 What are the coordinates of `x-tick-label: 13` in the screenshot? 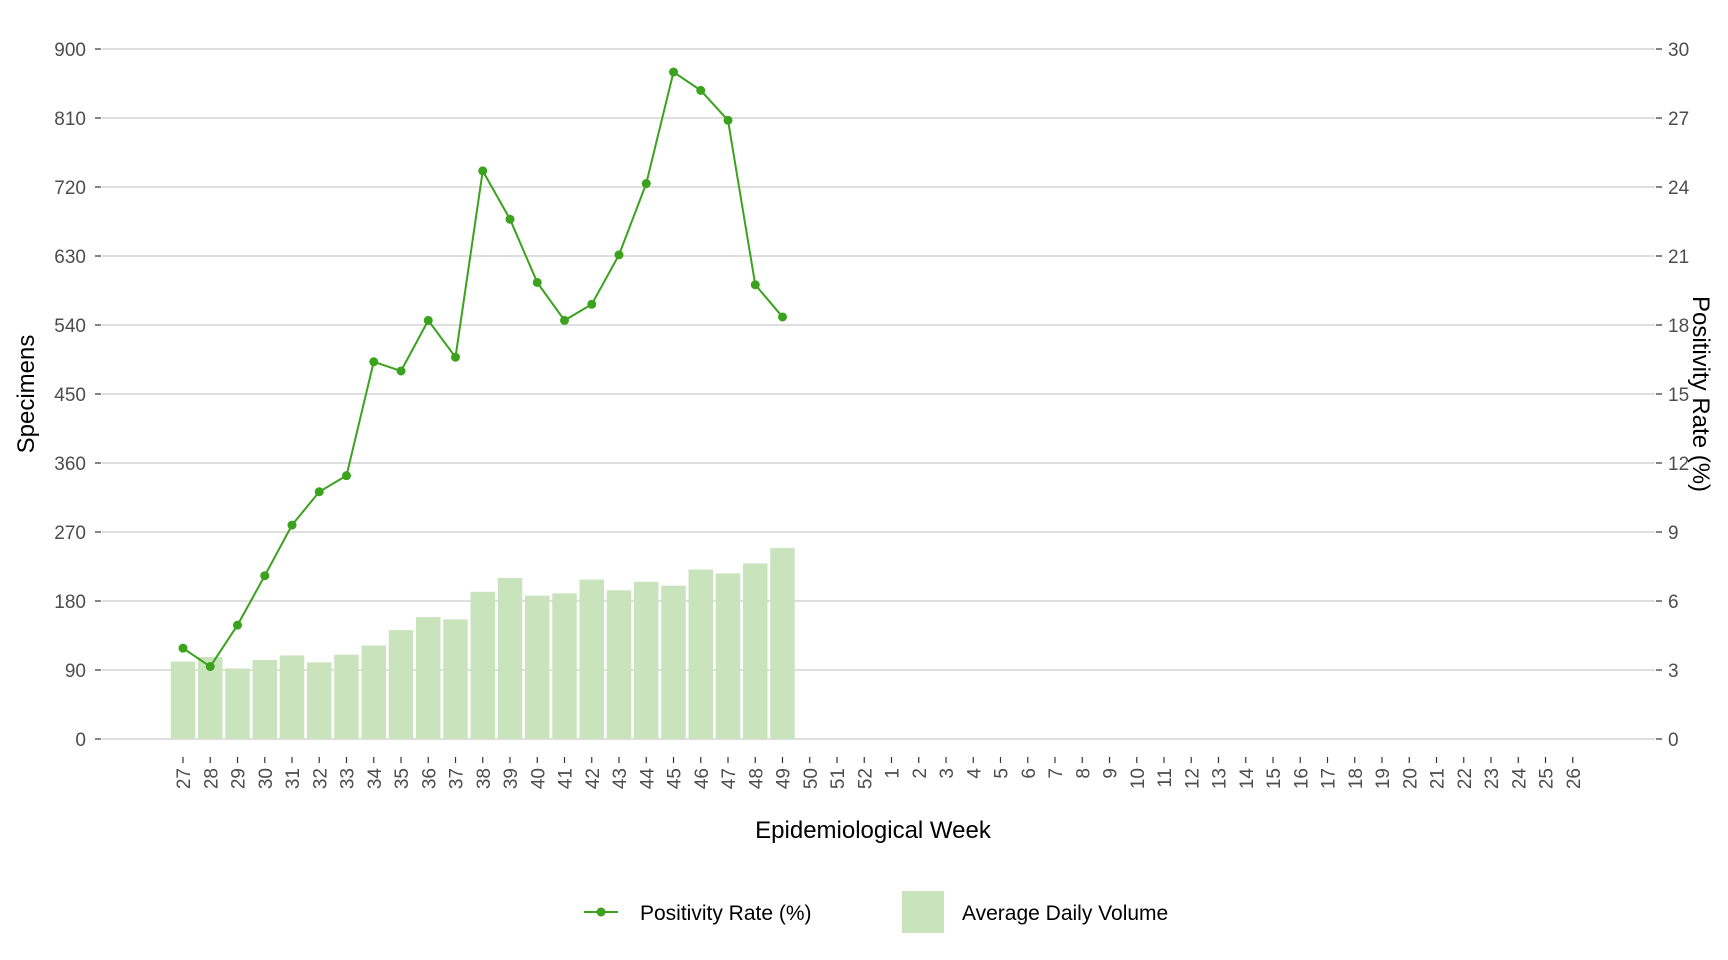 It's located at (1220, 778).